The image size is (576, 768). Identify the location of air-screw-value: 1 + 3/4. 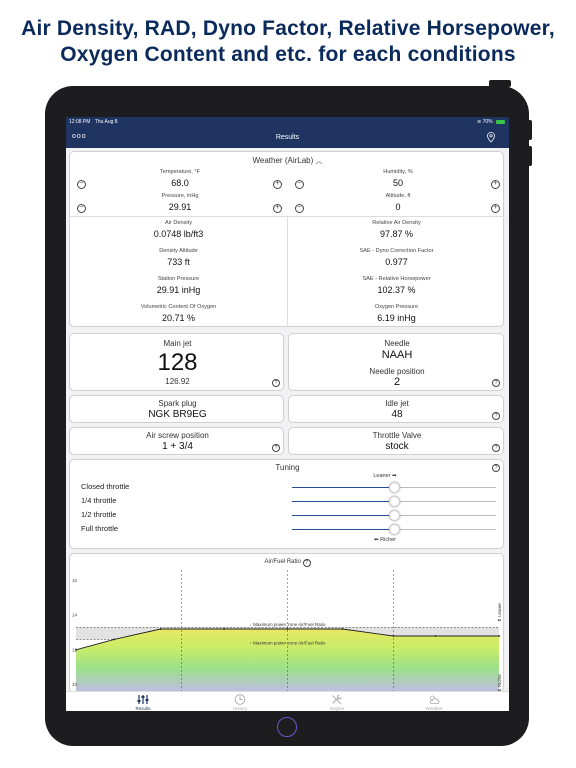
(177, 446).